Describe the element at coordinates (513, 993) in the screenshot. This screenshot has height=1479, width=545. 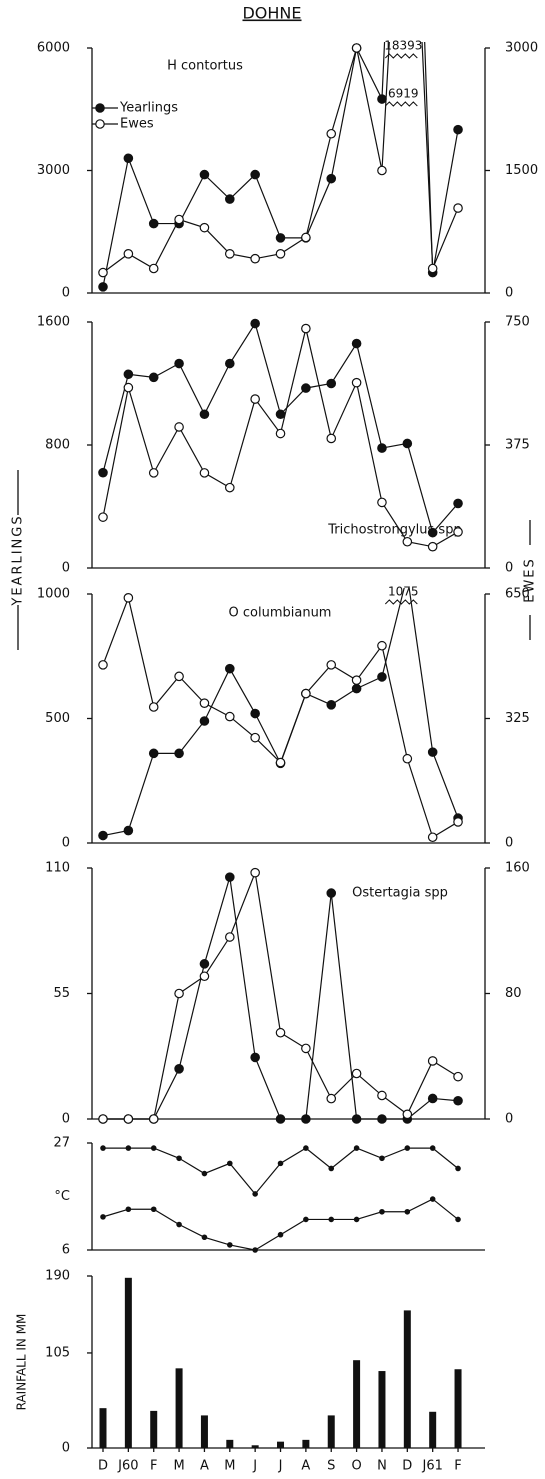
I see `y2-tick-label: 80` at that location.